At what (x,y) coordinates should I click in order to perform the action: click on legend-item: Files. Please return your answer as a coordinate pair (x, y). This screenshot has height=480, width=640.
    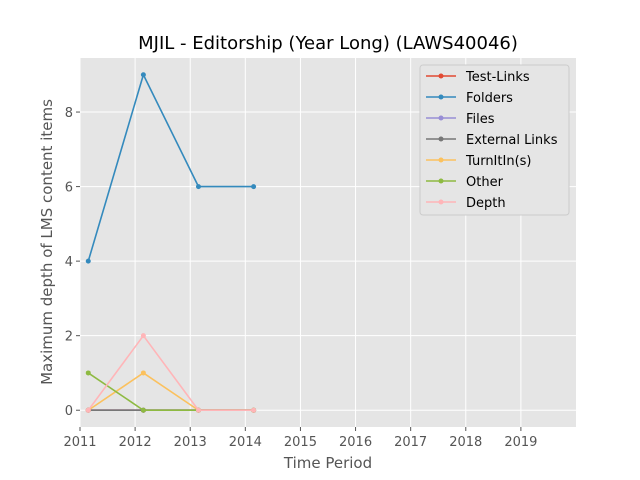
    Looking at the image, I should click on (460, 119).